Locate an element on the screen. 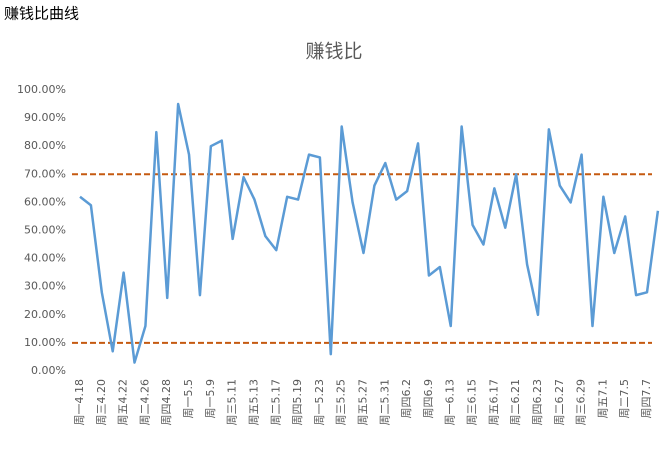  x-tick-label: 周三4.20 is located at coordinates (101, 402).